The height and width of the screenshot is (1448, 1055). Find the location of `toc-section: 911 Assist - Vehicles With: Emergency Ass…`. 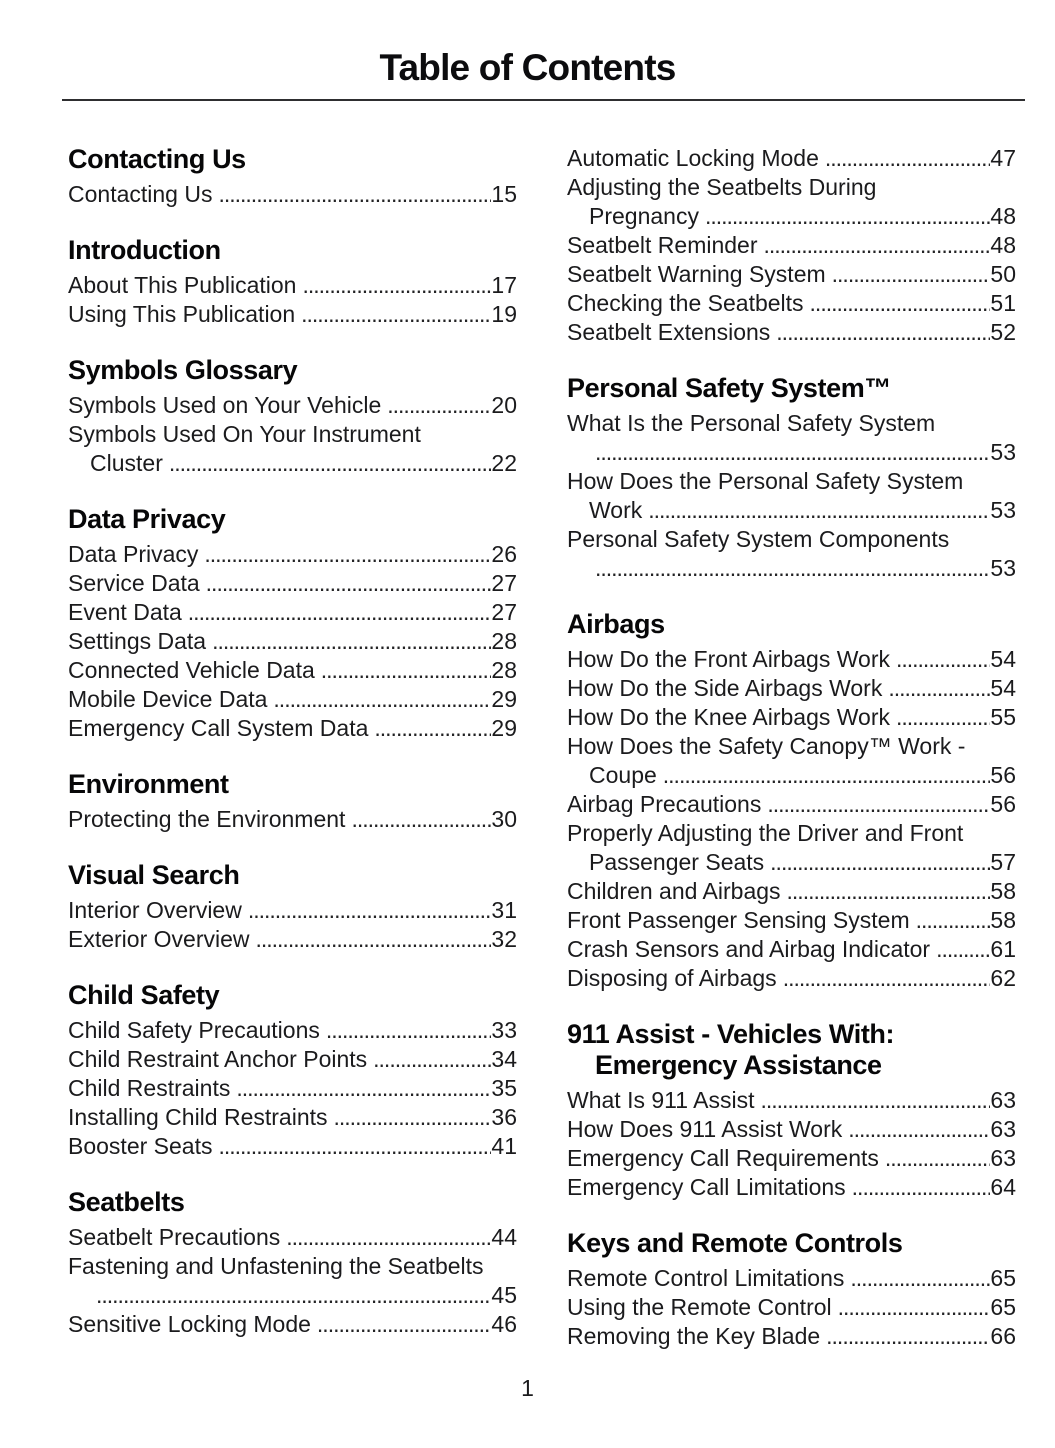

toc-section: 911 Assist - Vehicles With: Emergency Ass… is located at coordinates (791, 1110).